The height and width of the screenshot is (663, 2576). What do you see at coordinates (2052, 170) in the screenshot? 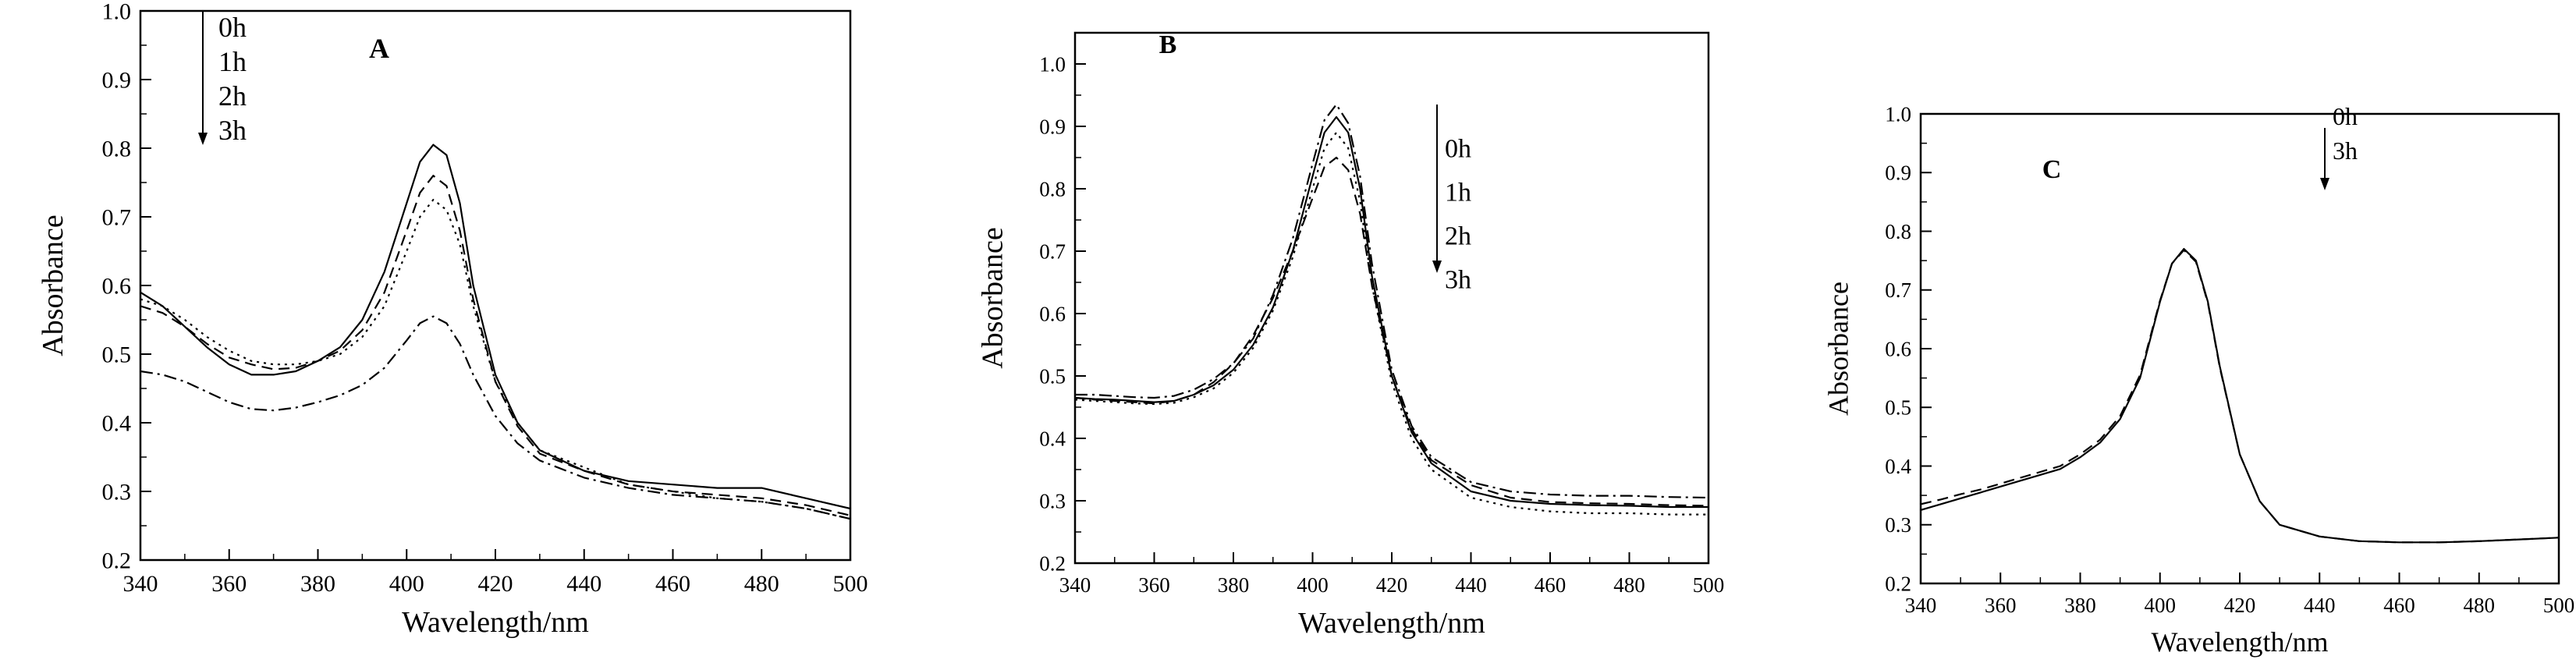
I see `panel-letter: C` at bounding box center [2052, 170].